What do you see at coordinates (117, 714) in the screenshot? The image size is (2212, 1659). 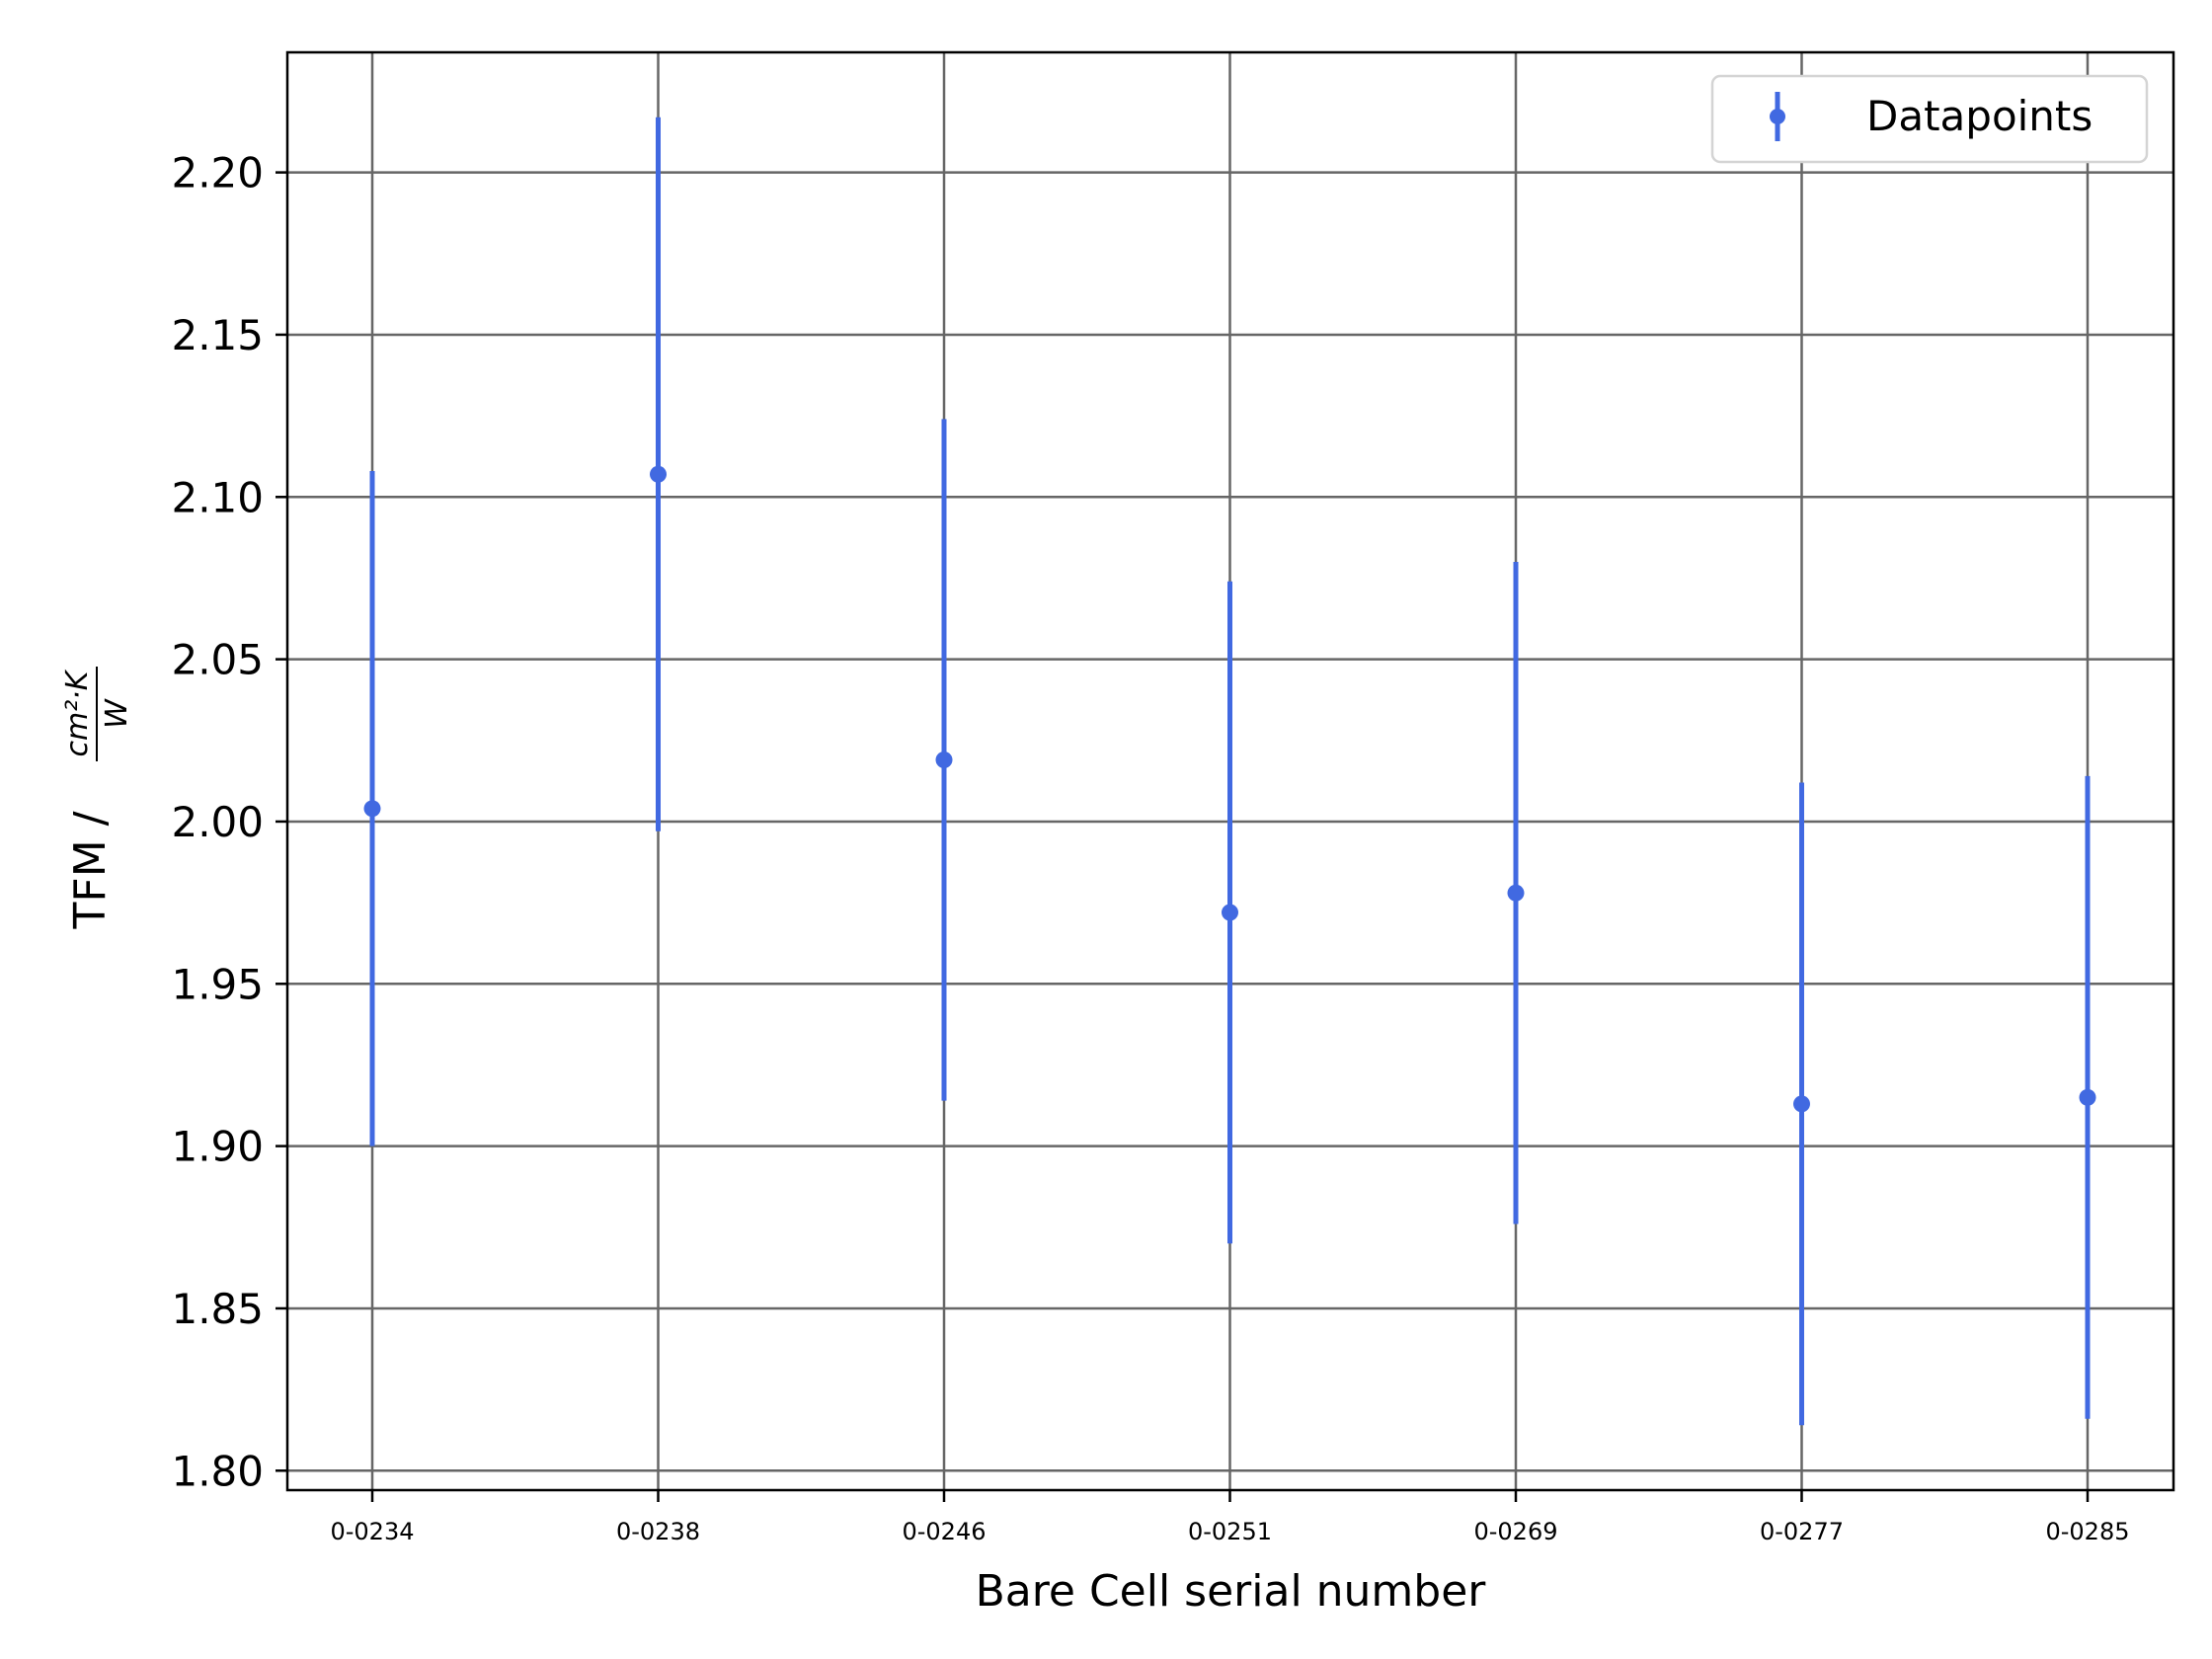 I see `y-axis-label-denominator: W` at bounding box center [117, 714].